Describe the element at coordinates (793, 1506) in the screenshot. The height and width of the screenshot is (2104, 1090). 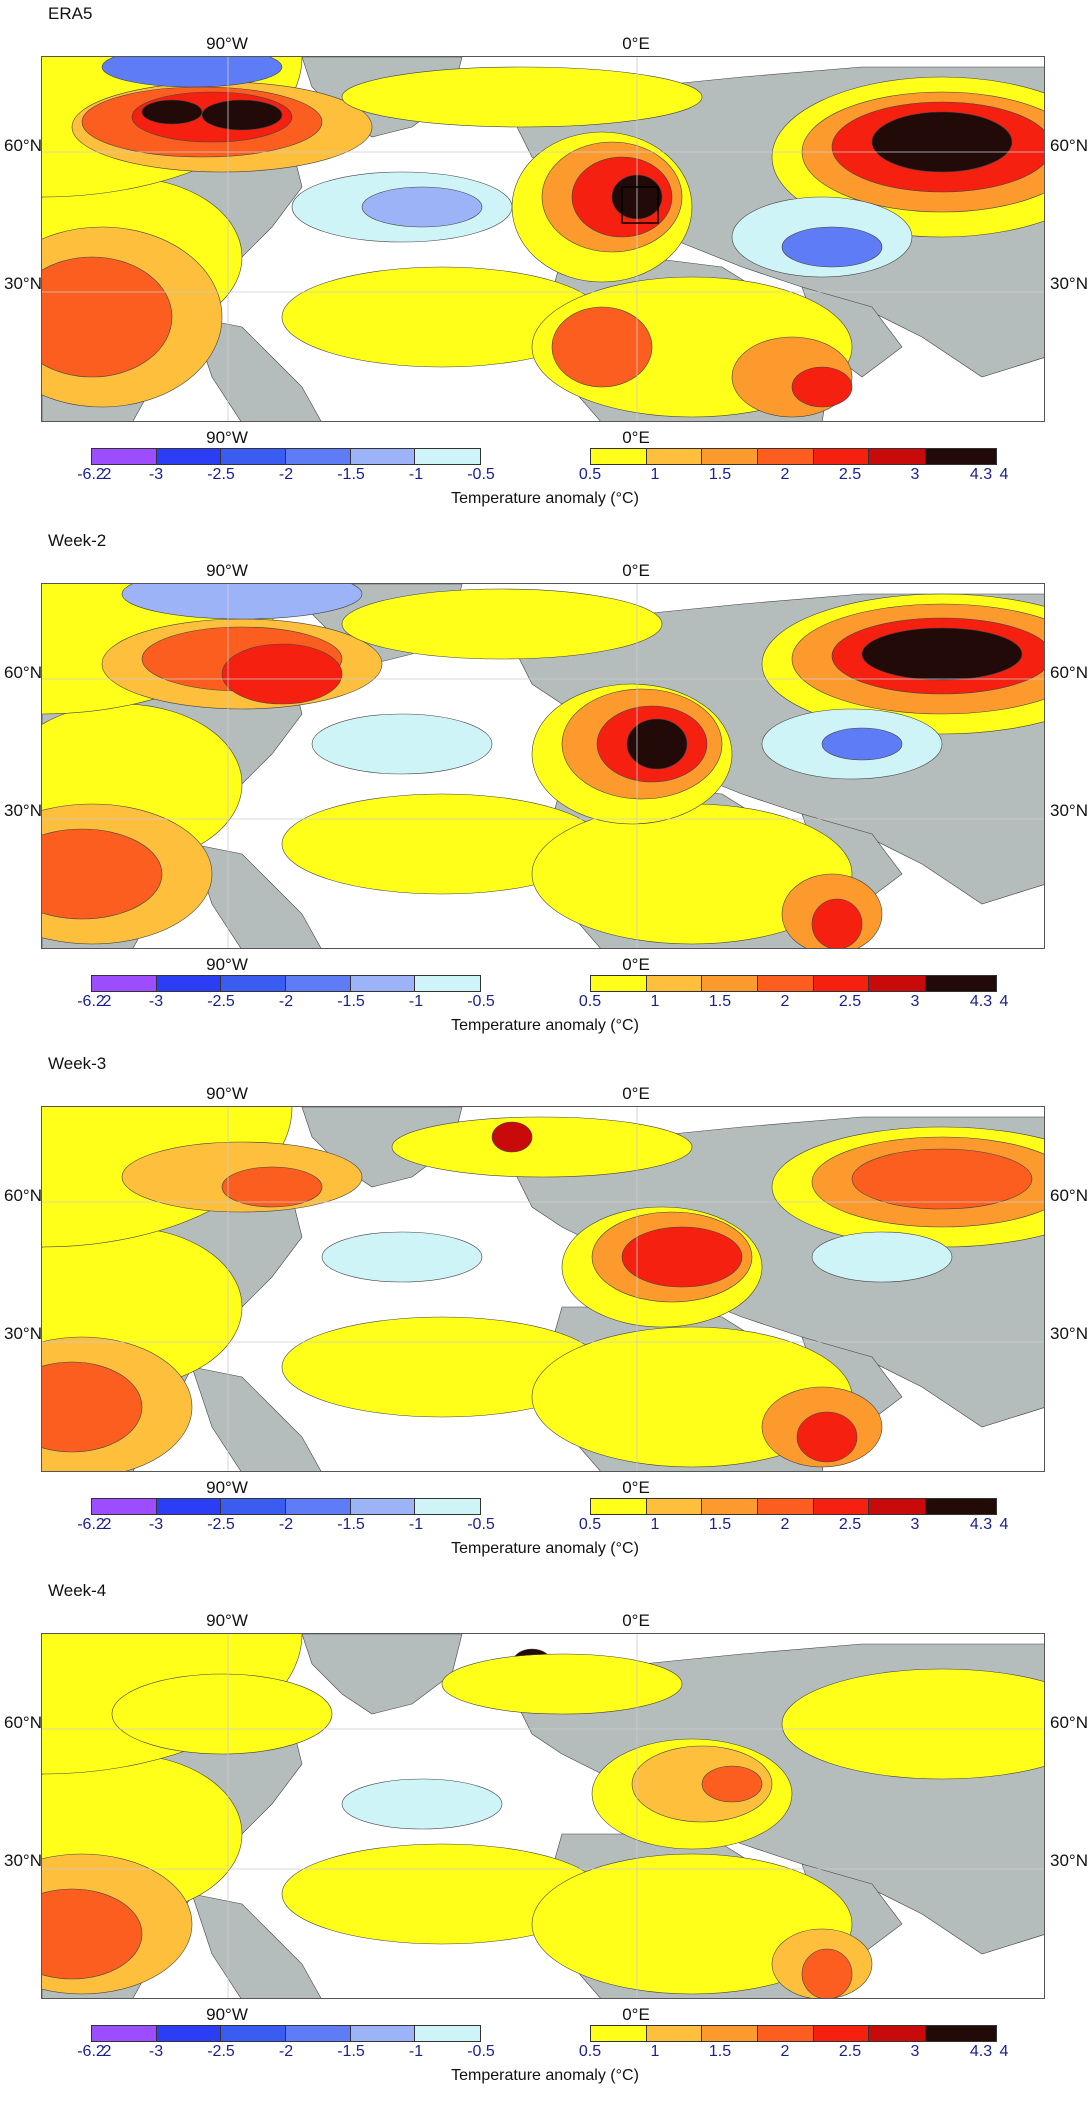
I see `colorbar-positive` at that location.